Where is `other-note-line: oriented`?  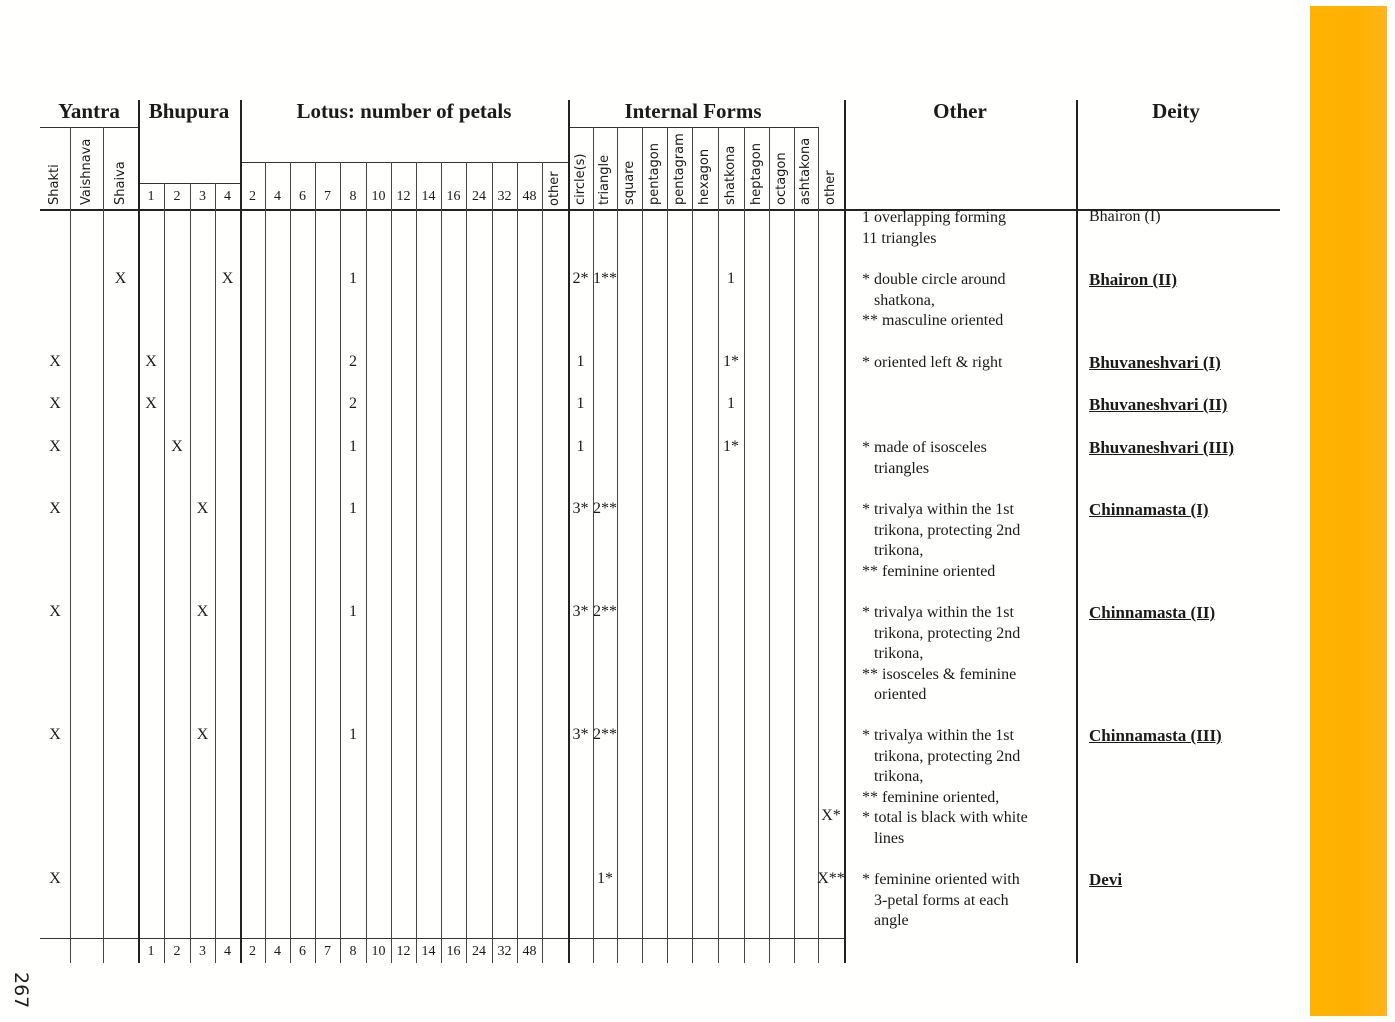
other-note-line: oriented is located at coordinates (894, 694).